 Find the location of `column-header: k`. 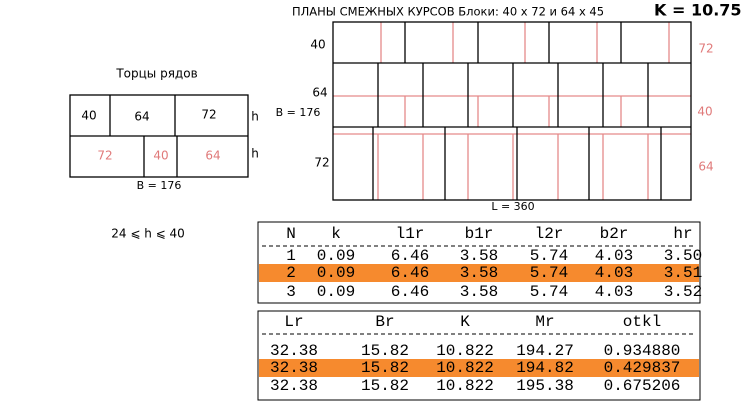

column-header: k is located at coordinates (336, 234).